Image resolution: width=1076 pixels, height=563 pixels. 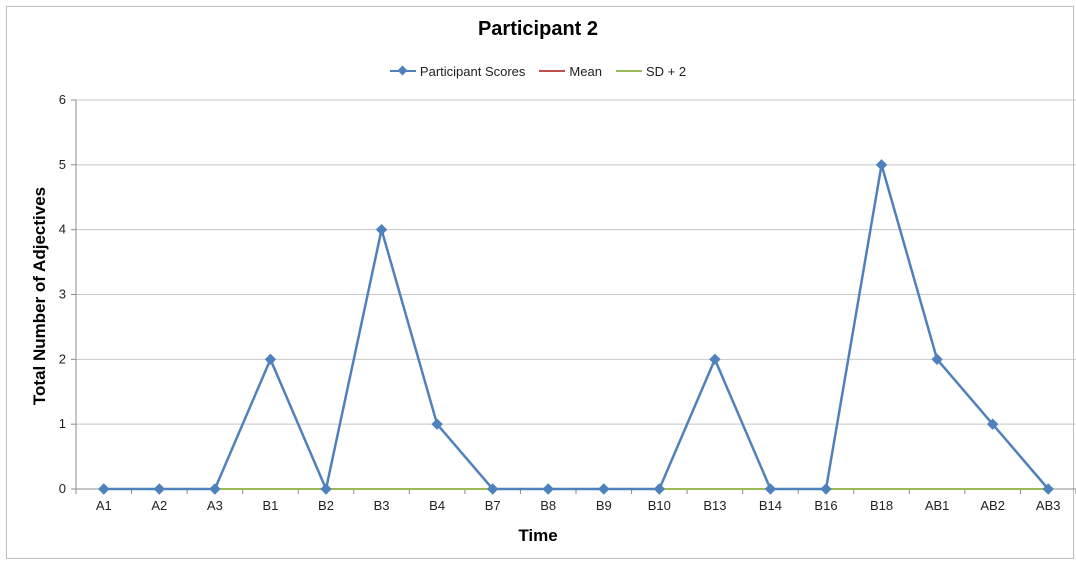 I want to click on x-tick-label: AB3, so click(x=1048, y=505).